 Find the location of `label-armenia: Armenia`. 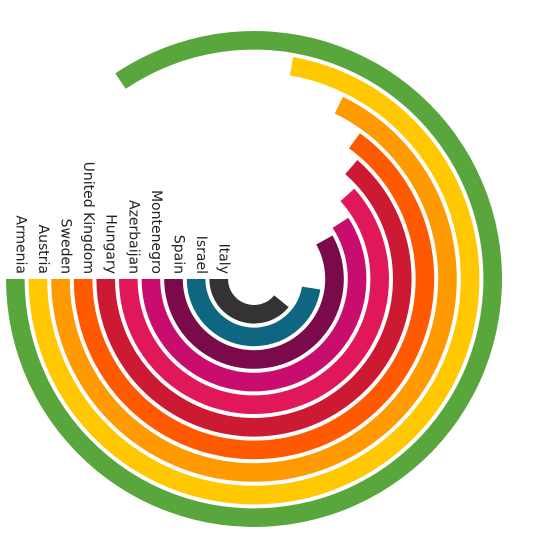

label-armenia: Armenia is located at coordinates (20, 244).